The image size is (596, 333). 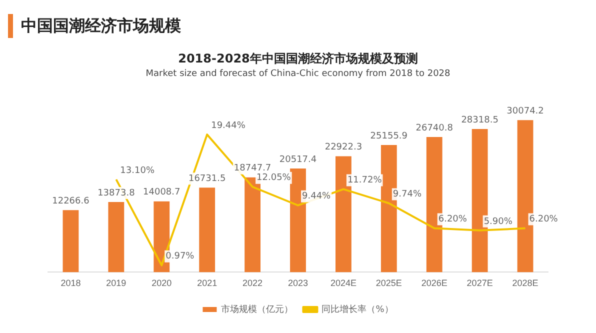 What do you see at coordinates (228, 125) in the screenshot?
I see `data-label: 19.44%` at bounding box center [228, 125].